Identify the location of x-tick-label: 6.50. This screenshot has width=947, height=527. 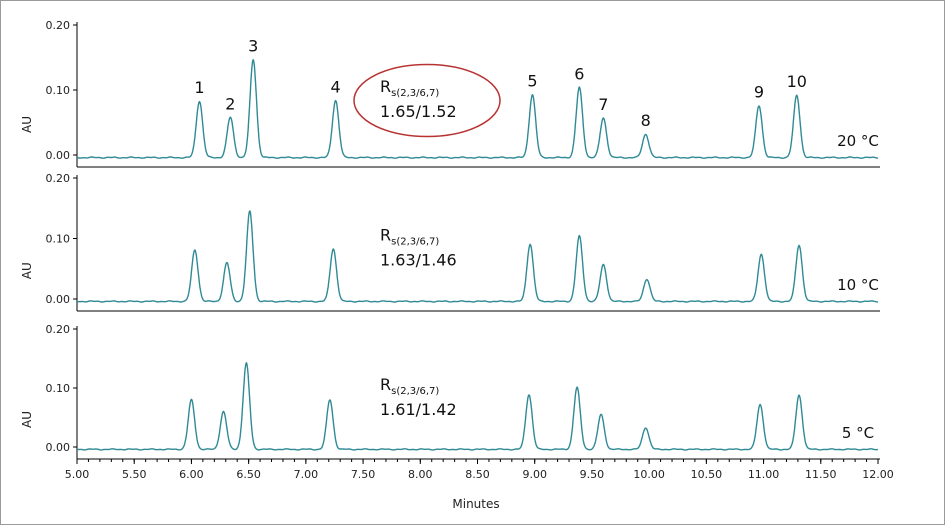
(248, 474).